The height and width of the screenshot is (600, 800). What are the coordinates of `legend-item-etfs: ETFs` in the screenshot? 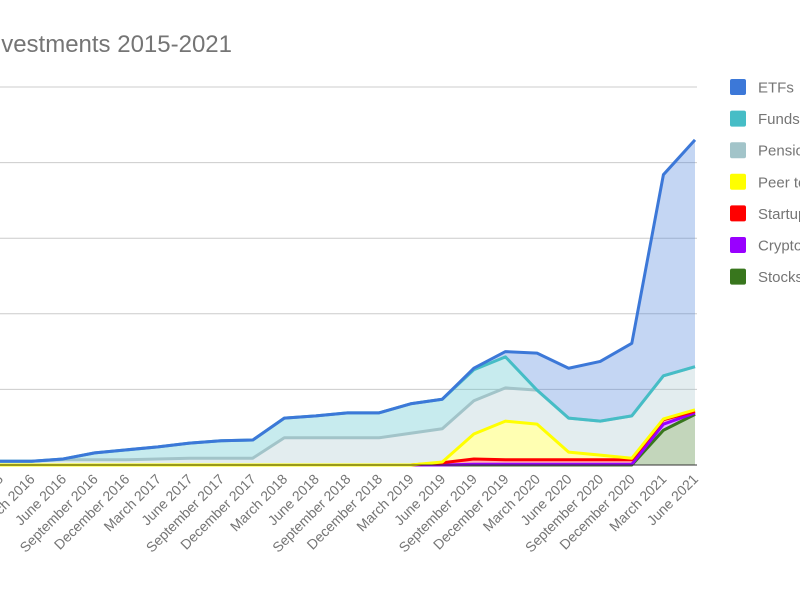 It's located at (762, 88).